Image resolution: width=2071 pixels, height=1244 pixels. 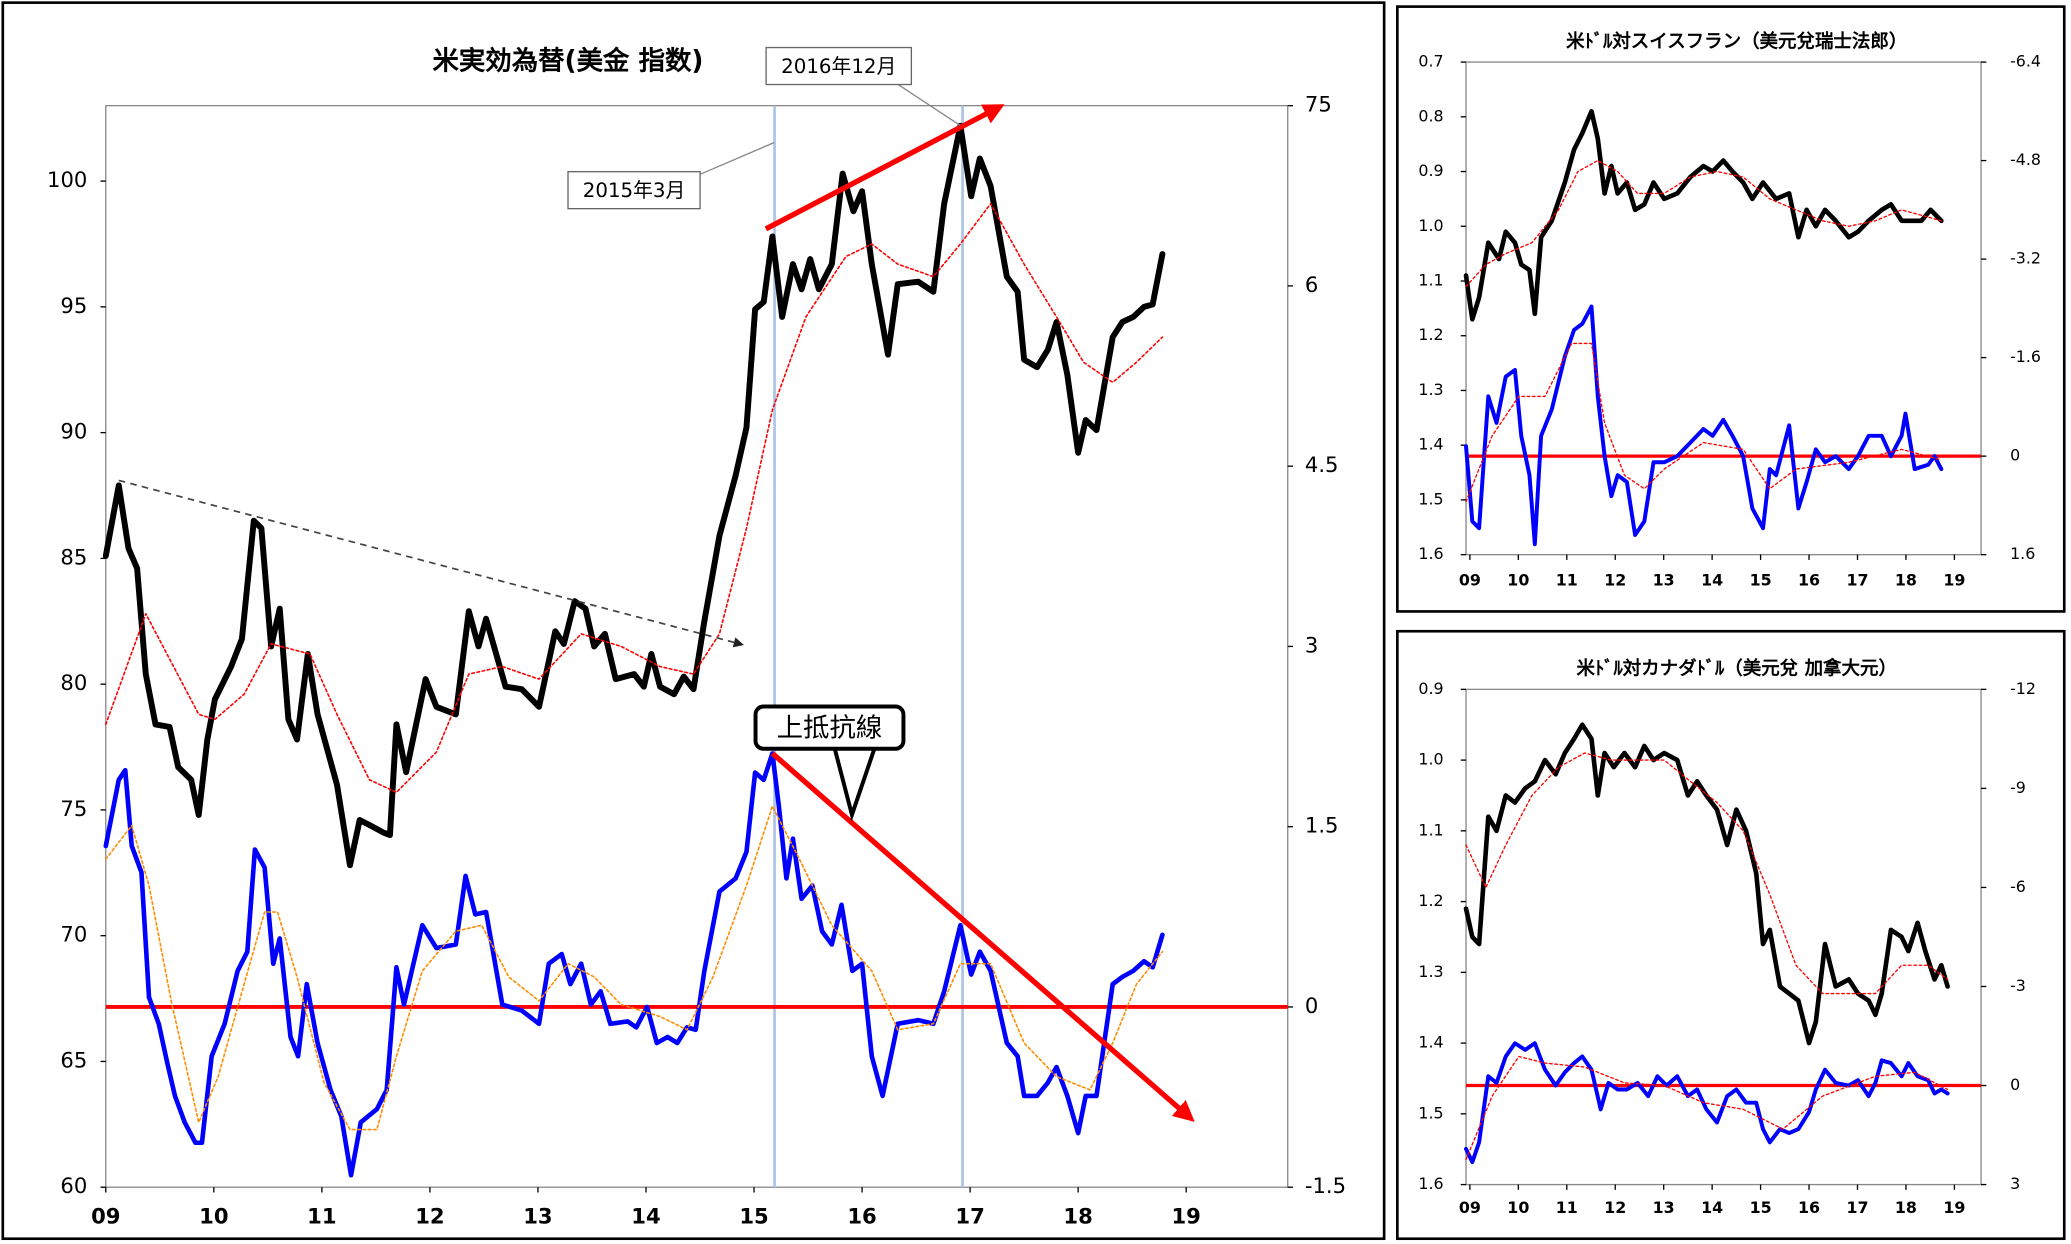 I want to click on y2-tick-label: -1.5, so click(x=1325, y=1185).